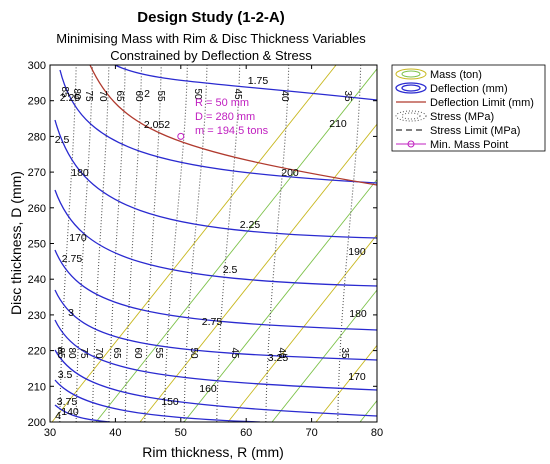  Describe the element at coordinates (456, 75) in the screenshot. I see `legend-mass-label: Mass (ton)` at that location.